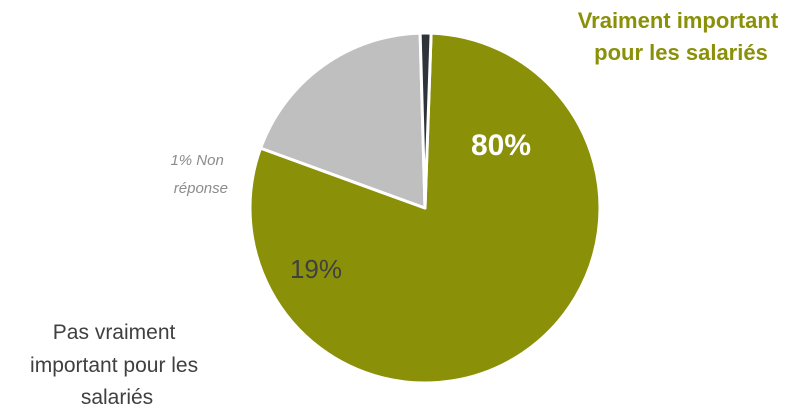 This screenshot has width=807, height=408. What do you see at coordinates (681, 36) in the screenshot?
I see `category-label-vraiment-important: Vraiment important pour les salariés` at bounding box center [681, 36].